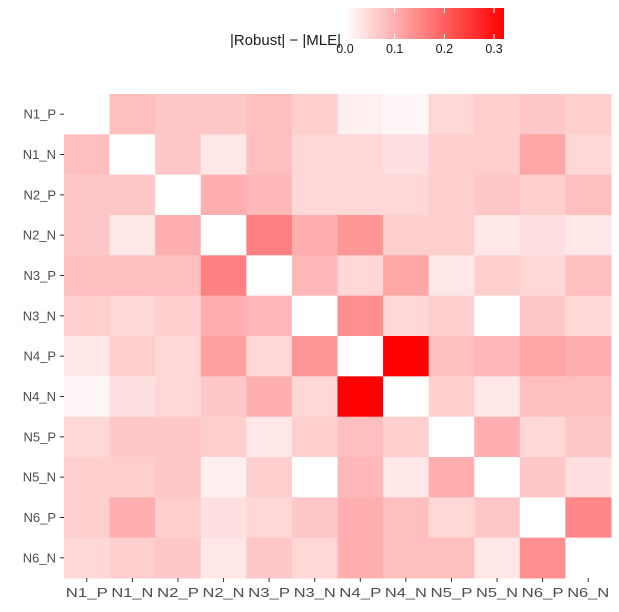 The height and width of the screenshot is (612, 619). I want to click on heatmap-cell-N1_N-N4_N, so click(406, 155).